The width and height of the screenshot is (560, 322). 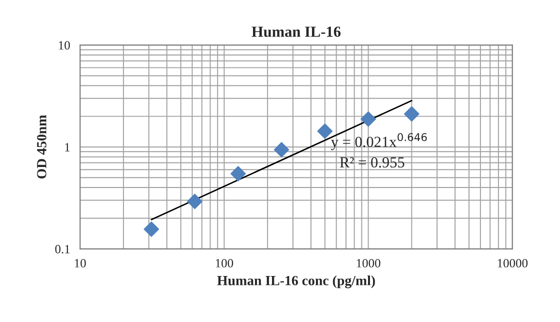 I want to click on annotation: R² = 0.955, so click(x=372, y=162).